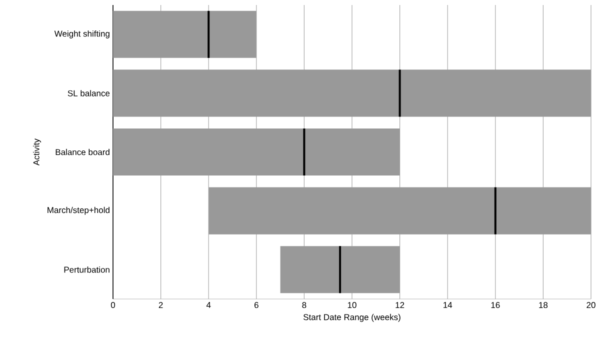 The height and width of the screenshot is (349, 600). I want to click on x-tick-label: 16, so click(495, 305).